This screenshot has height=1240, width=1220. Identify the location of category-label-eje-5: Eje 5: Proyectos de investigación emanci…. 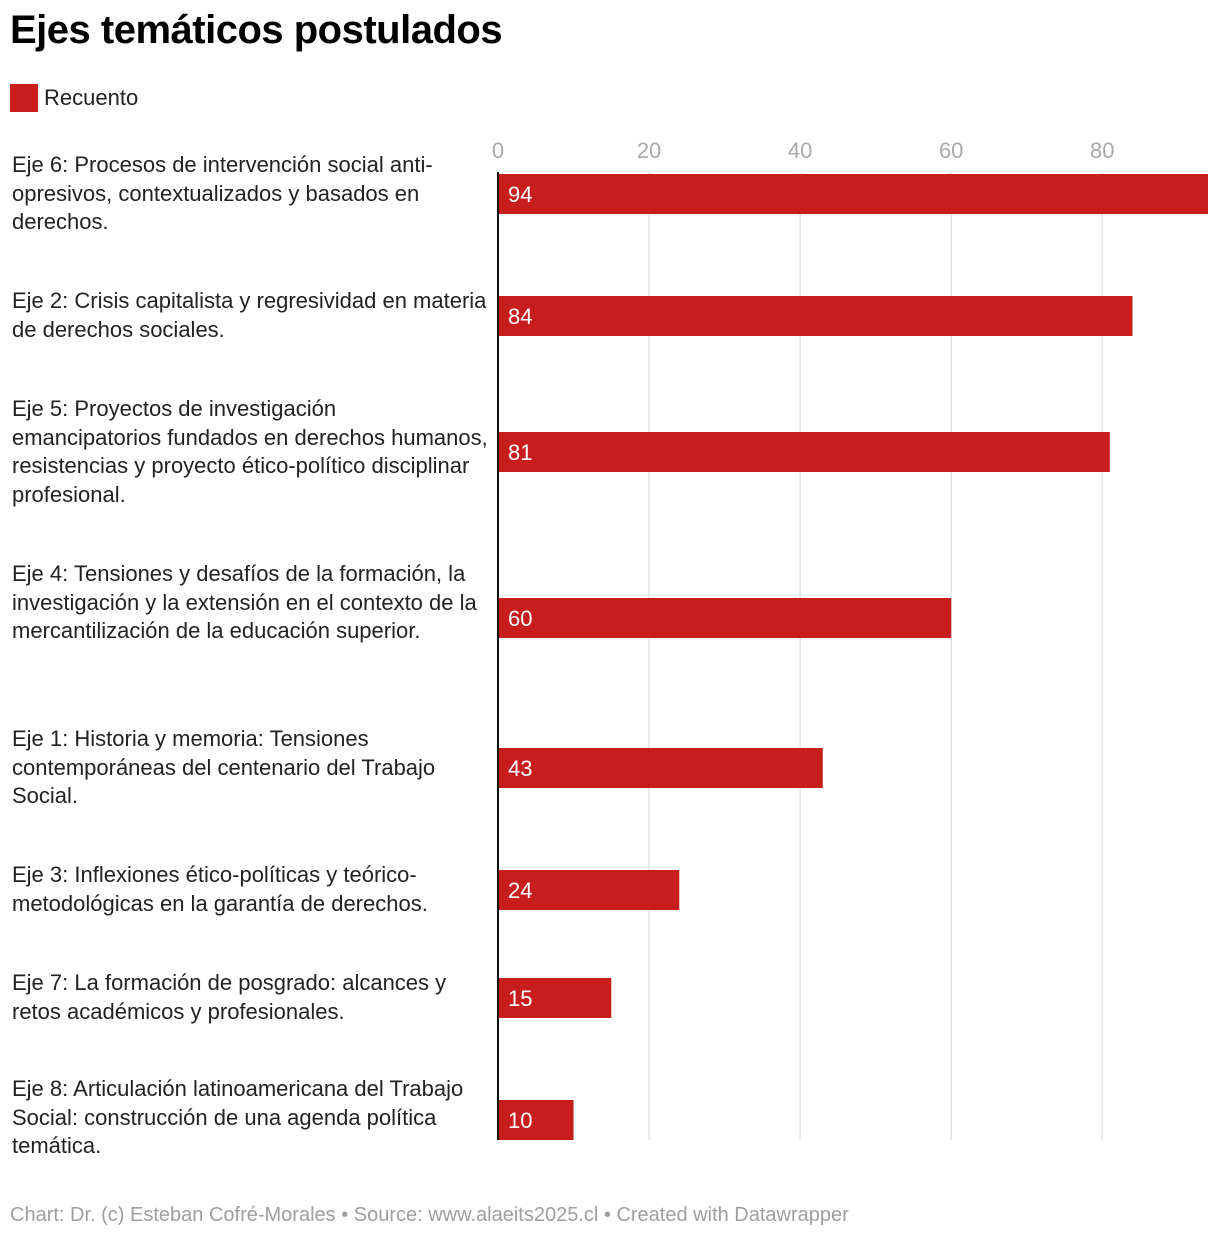
(250, 451).